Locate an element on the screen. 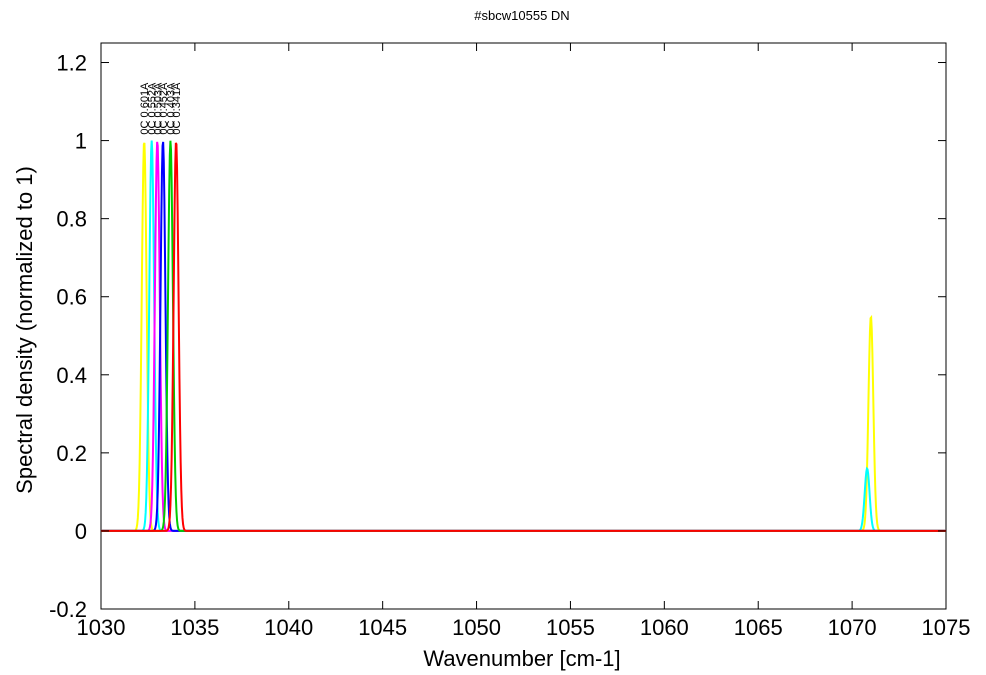 This screenshot has height=675, width=986. y-tick-label: -0.2 is located at coordinates (68, 609).